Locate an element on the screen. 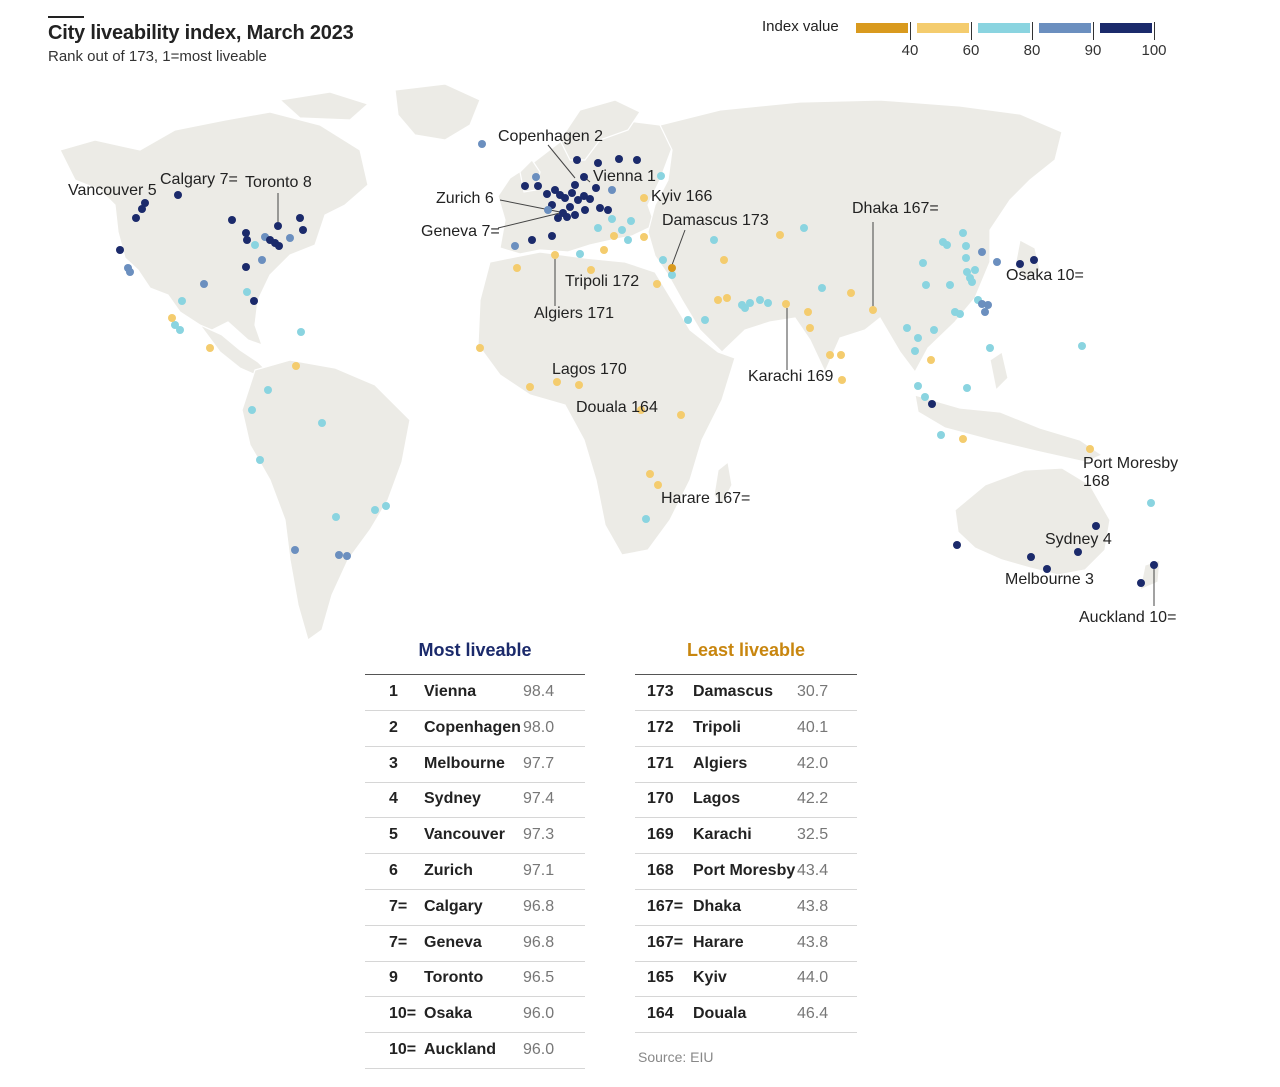  rank-cell: 2 is located at coordinates (393, 727).